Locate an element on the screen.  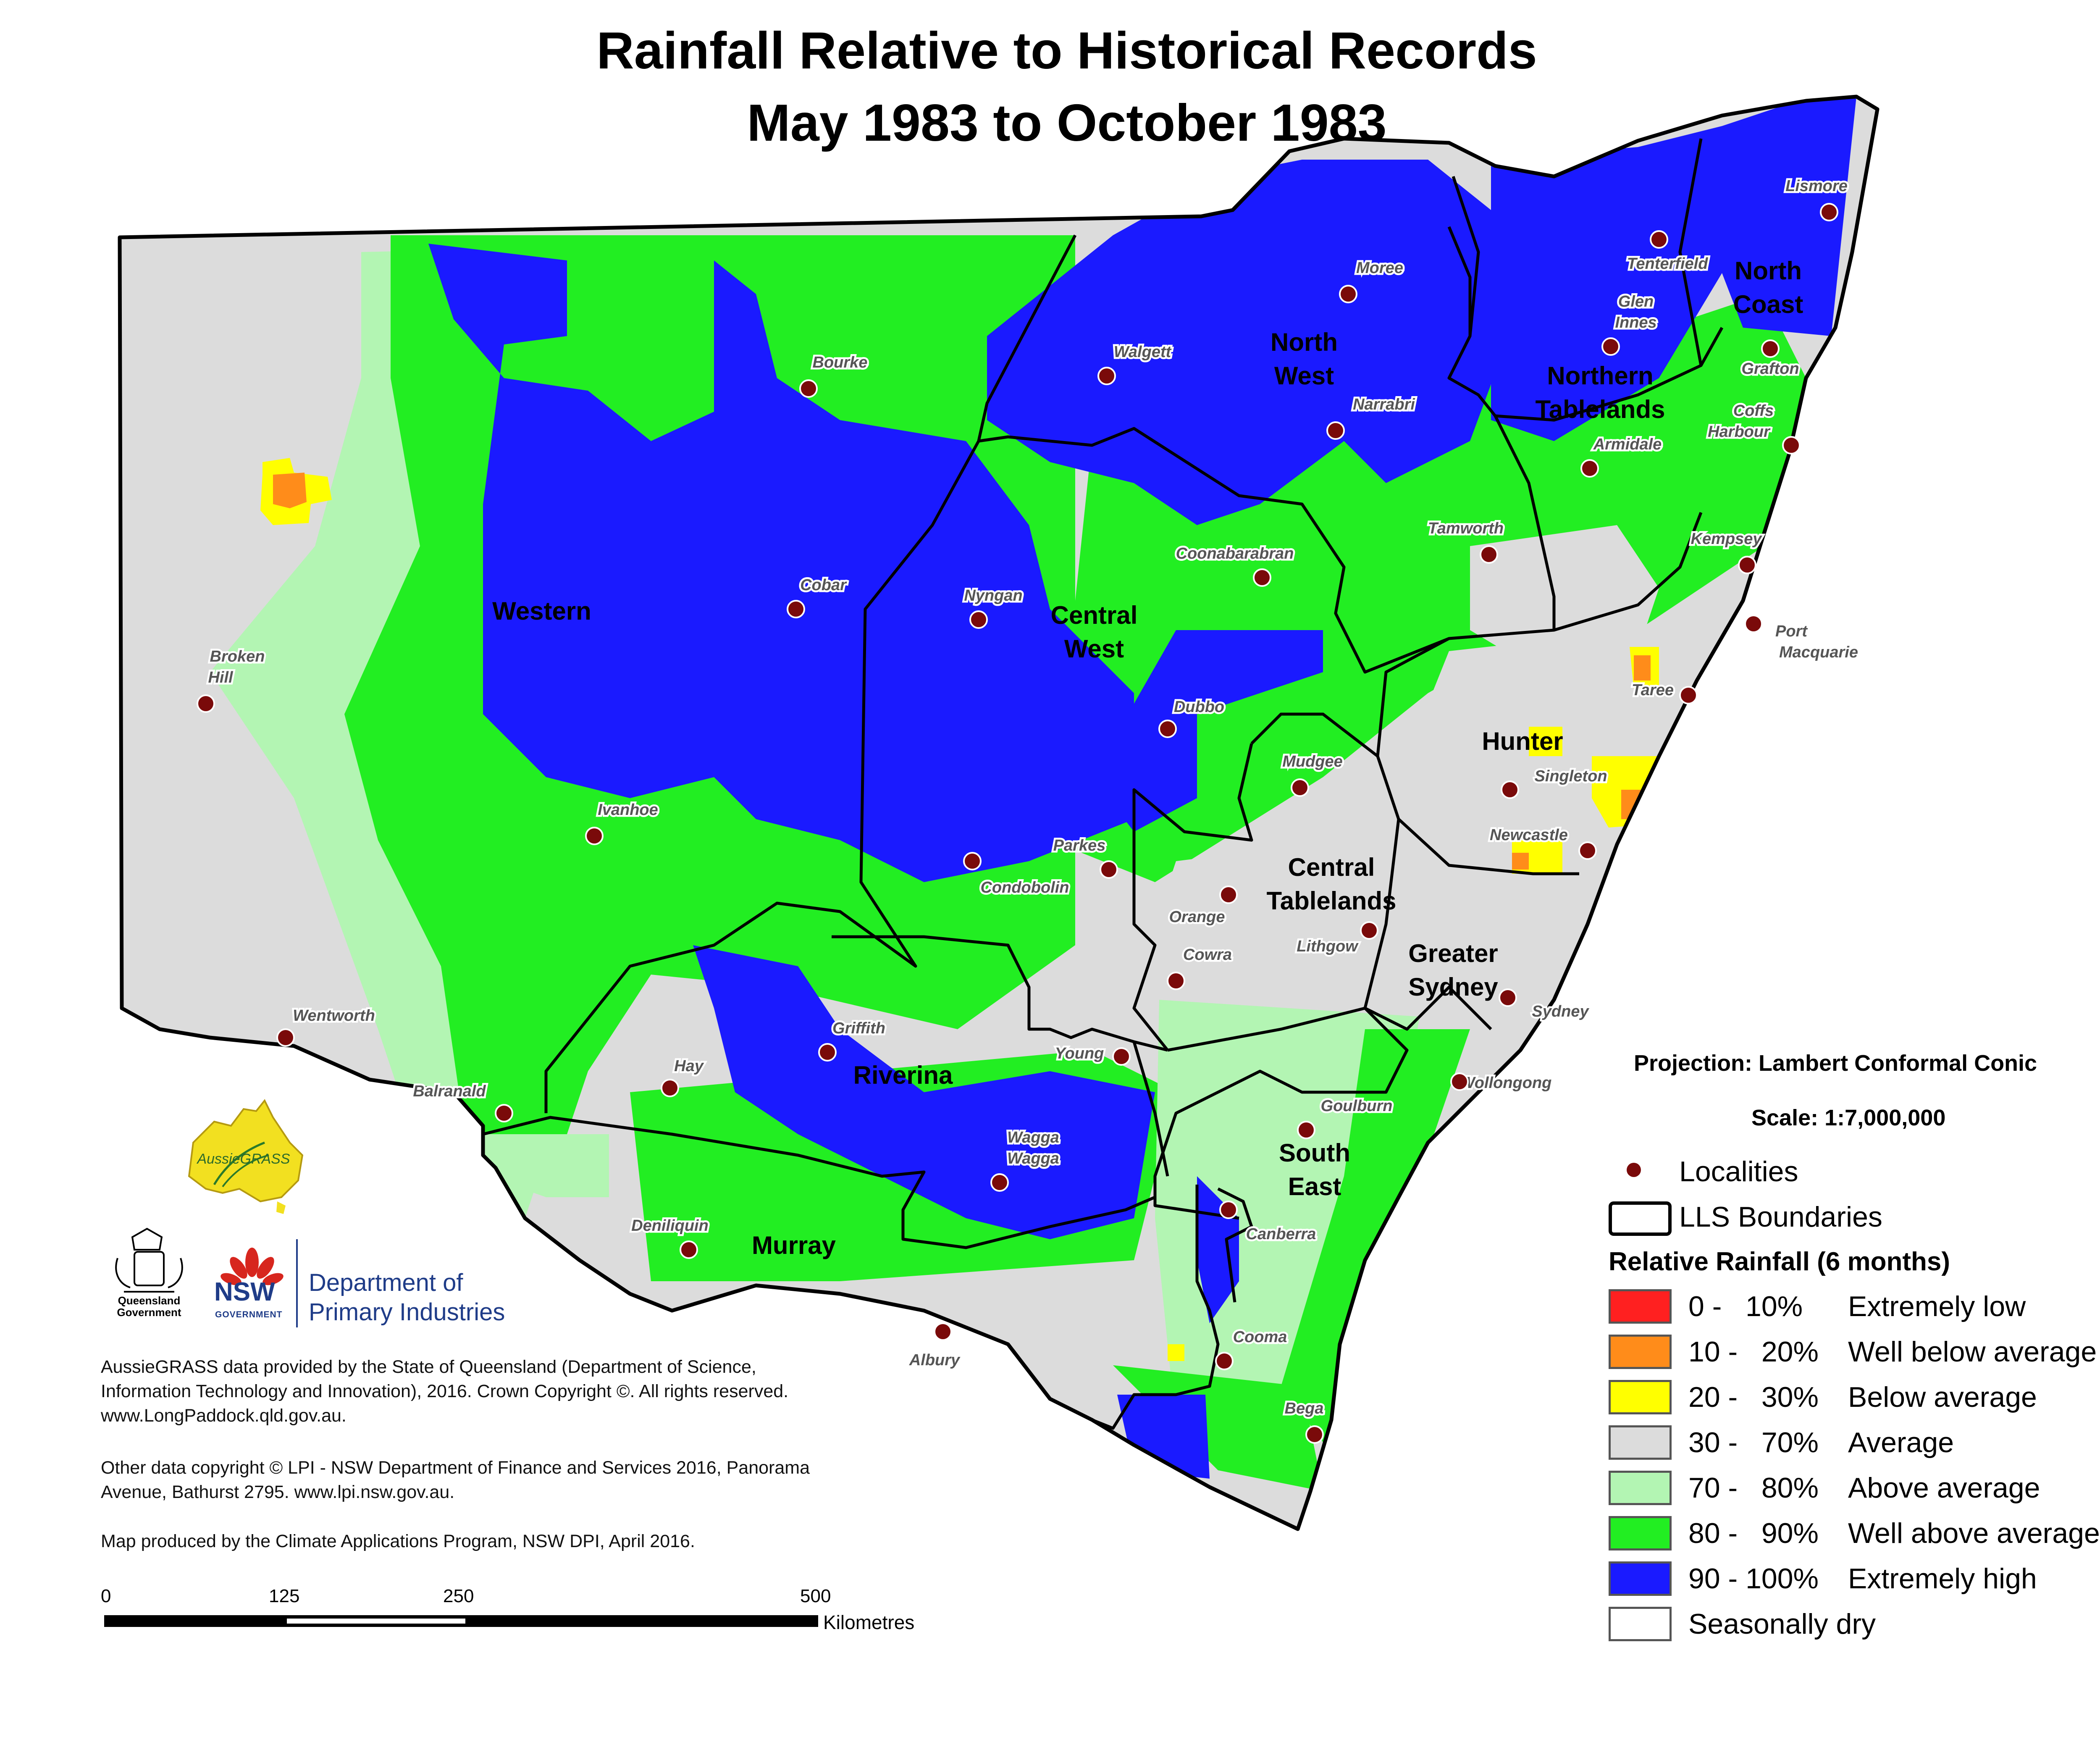
label-singleton: Singleton is located at coordinates (1570, 776).